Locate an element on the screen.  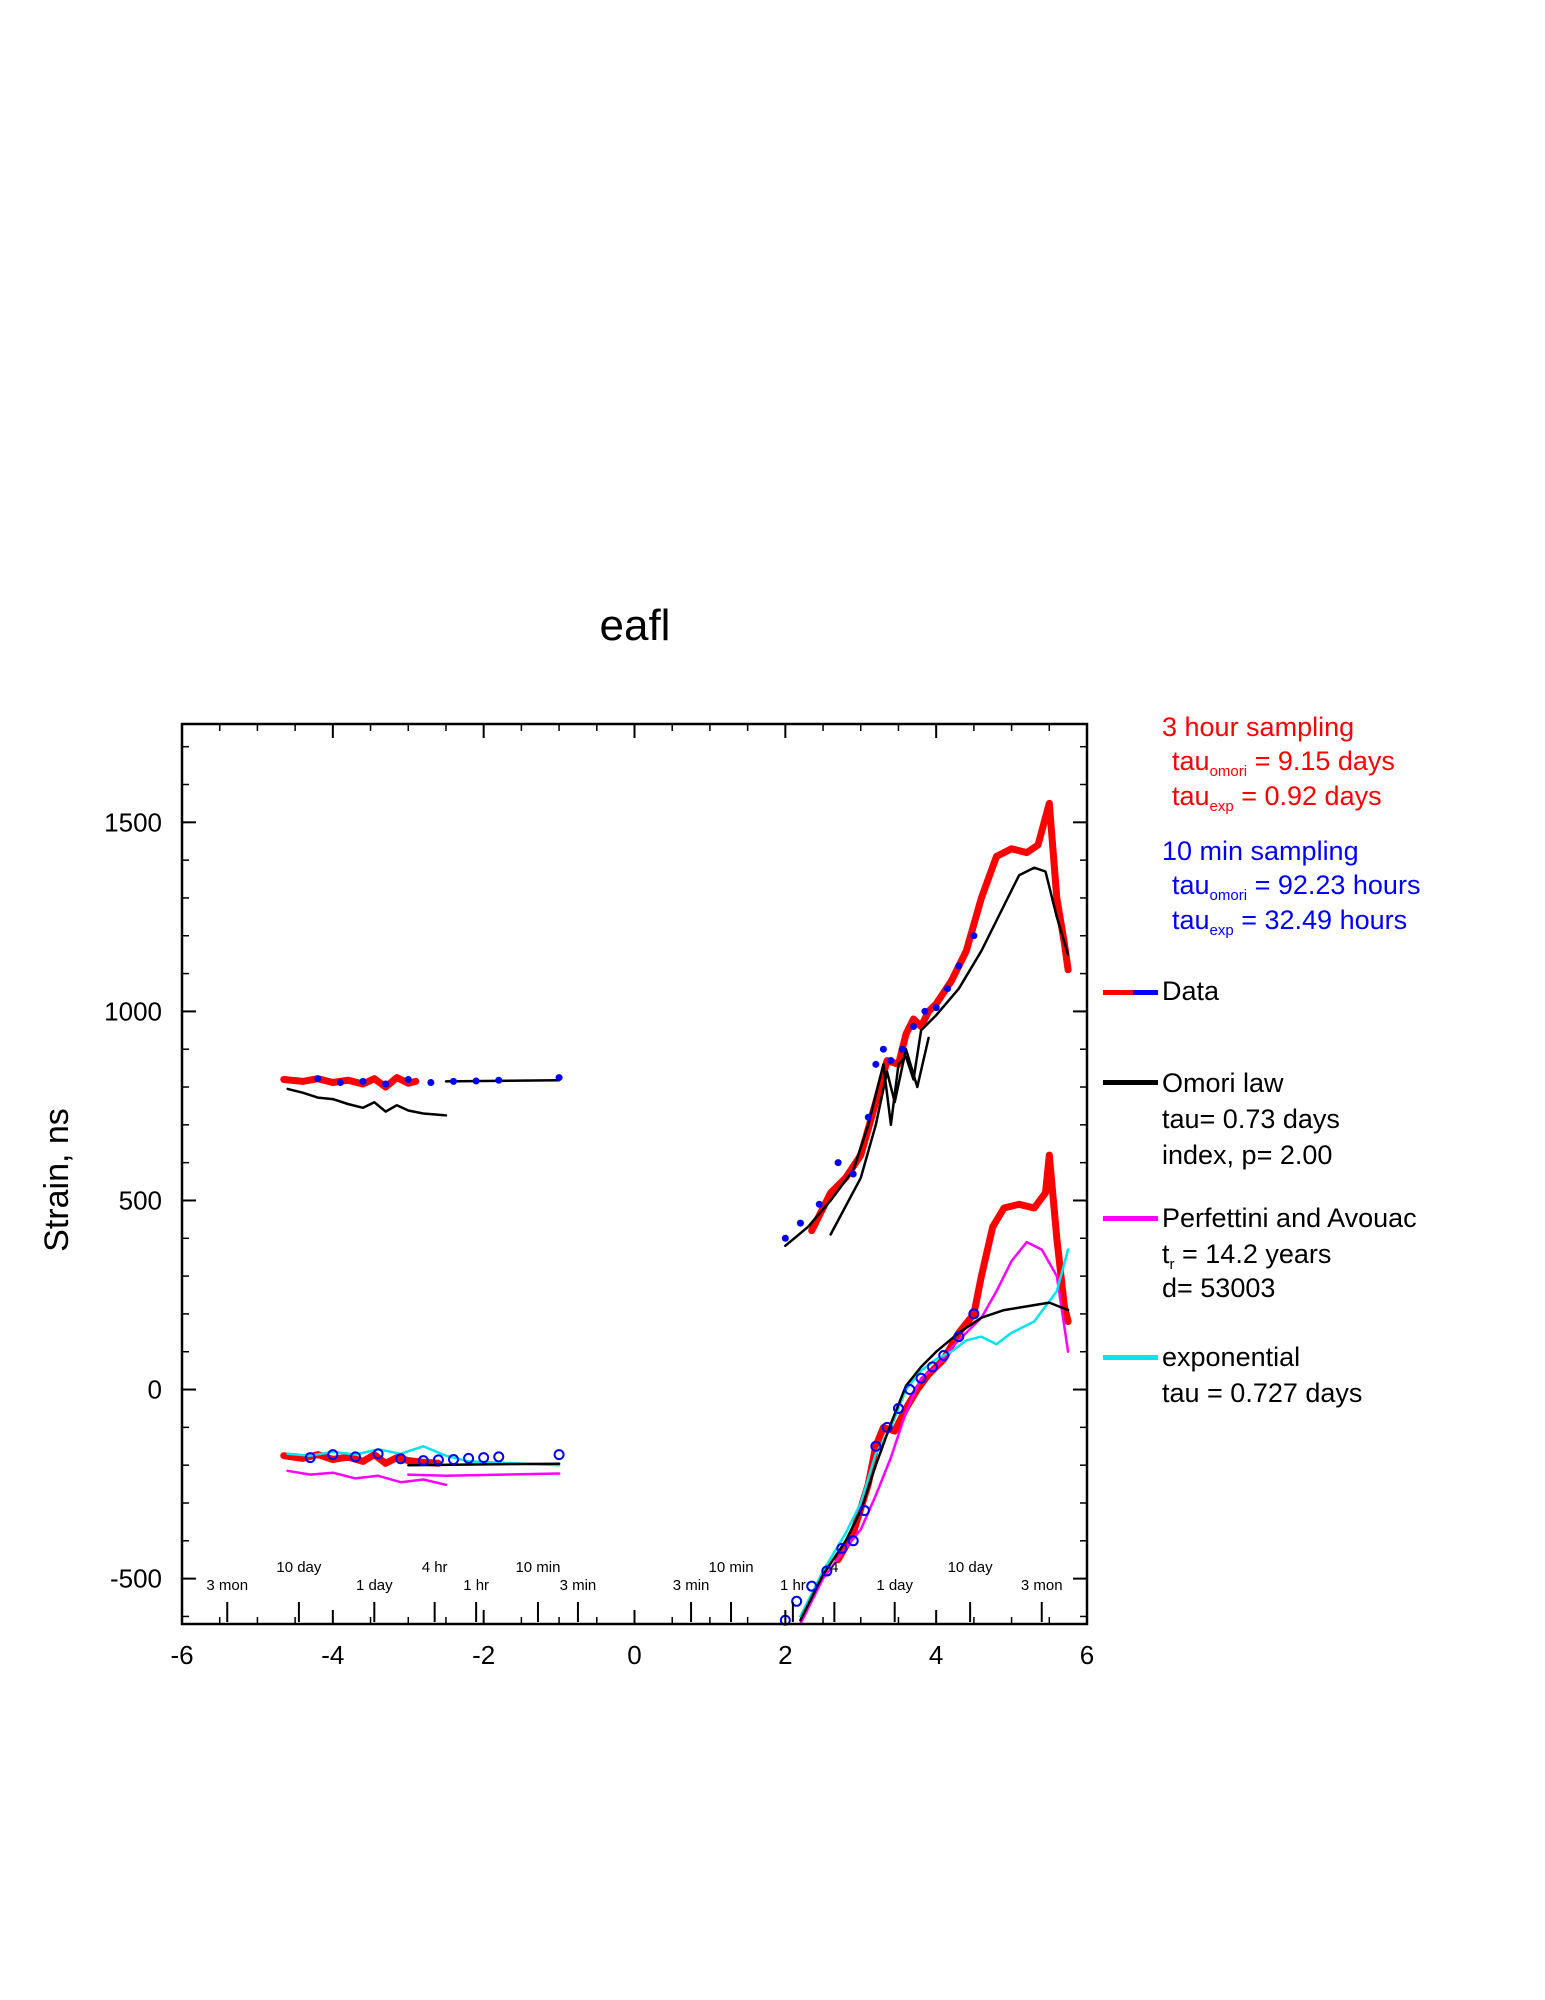
legend-exponential-label: exponential is located at coordinates (1231, 1357).